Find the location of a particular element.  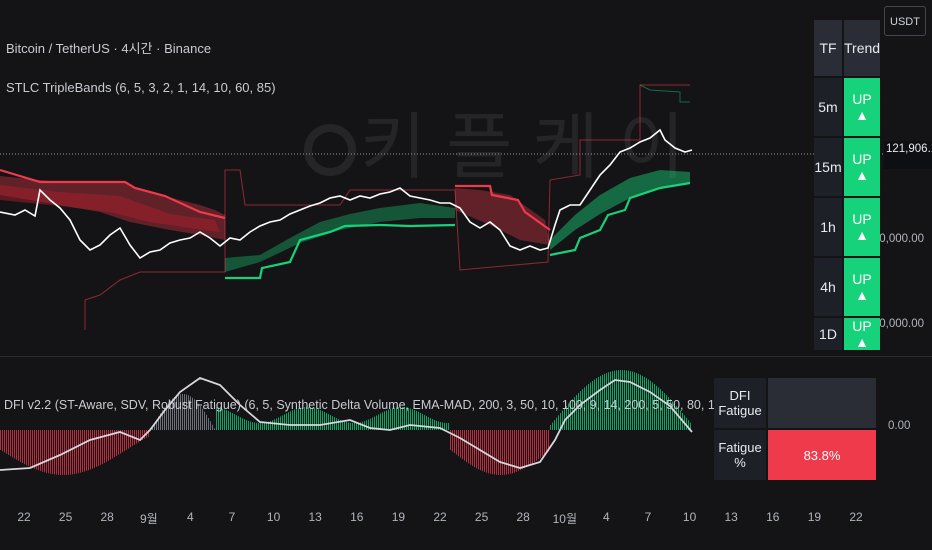

time-axis-label: 13 is located at coordinates (315, 517).